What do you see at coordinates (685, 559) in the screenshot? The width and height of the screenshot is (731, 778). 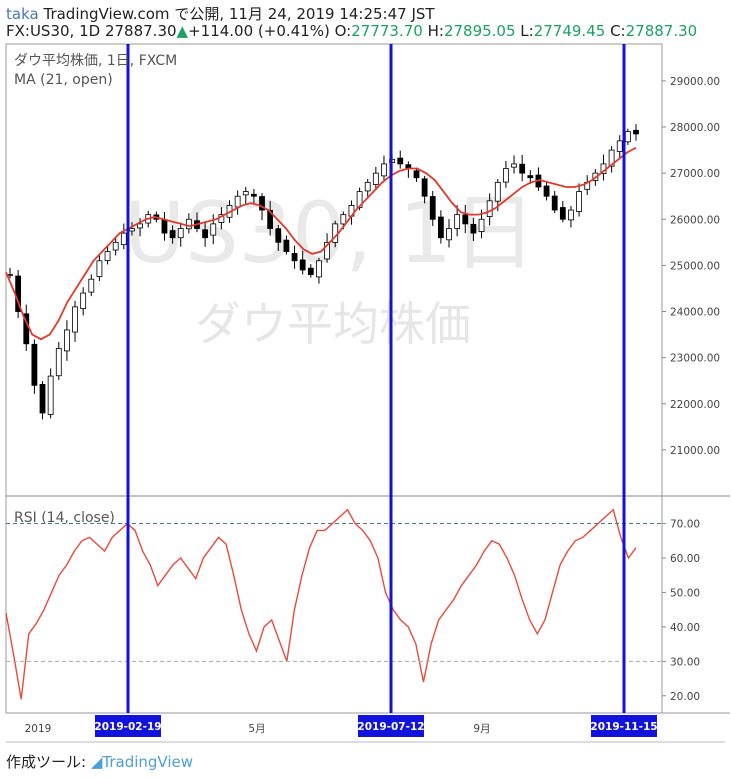 I see `rsi-tick-label: 60.00` at bounding box center [685, 559].